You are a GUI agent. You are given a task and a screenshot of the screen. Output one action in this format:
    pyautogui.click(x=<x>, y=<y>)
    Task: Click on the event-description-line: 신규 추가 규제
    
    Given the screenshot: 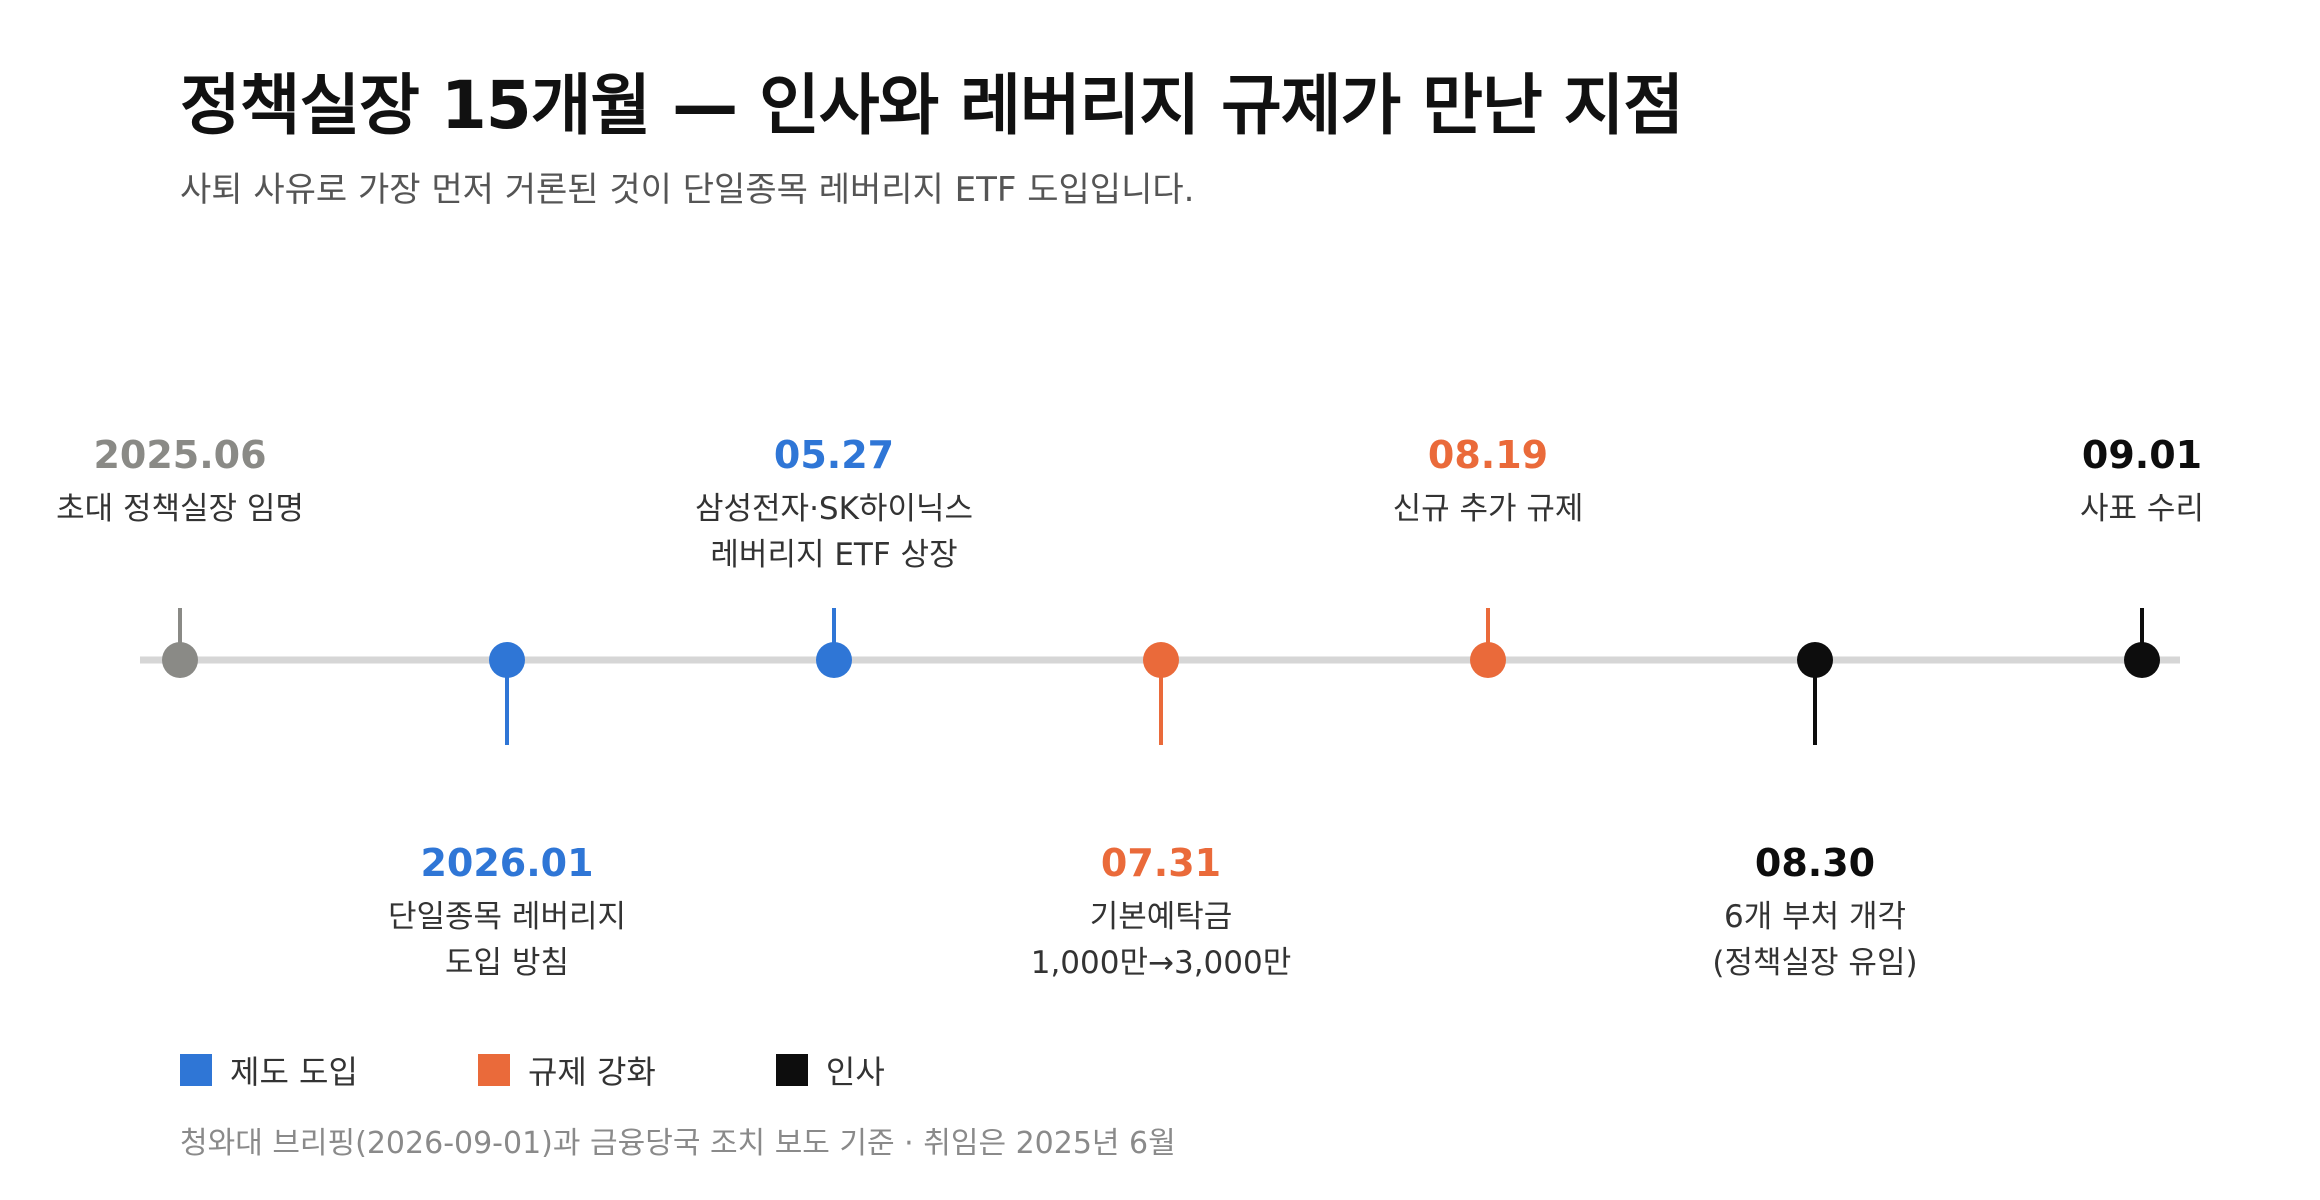 What is the action you would take?
    pyautogui.click(x=1488, y=509)
    